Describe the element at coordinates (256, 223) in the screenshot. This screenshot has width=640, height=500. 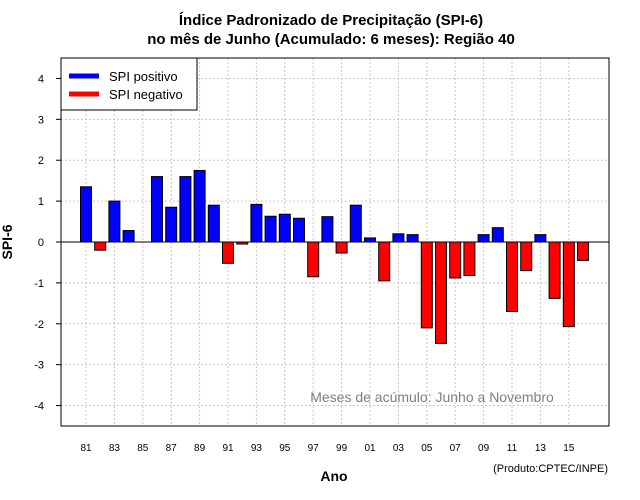
I see `bar-1993` at that location.